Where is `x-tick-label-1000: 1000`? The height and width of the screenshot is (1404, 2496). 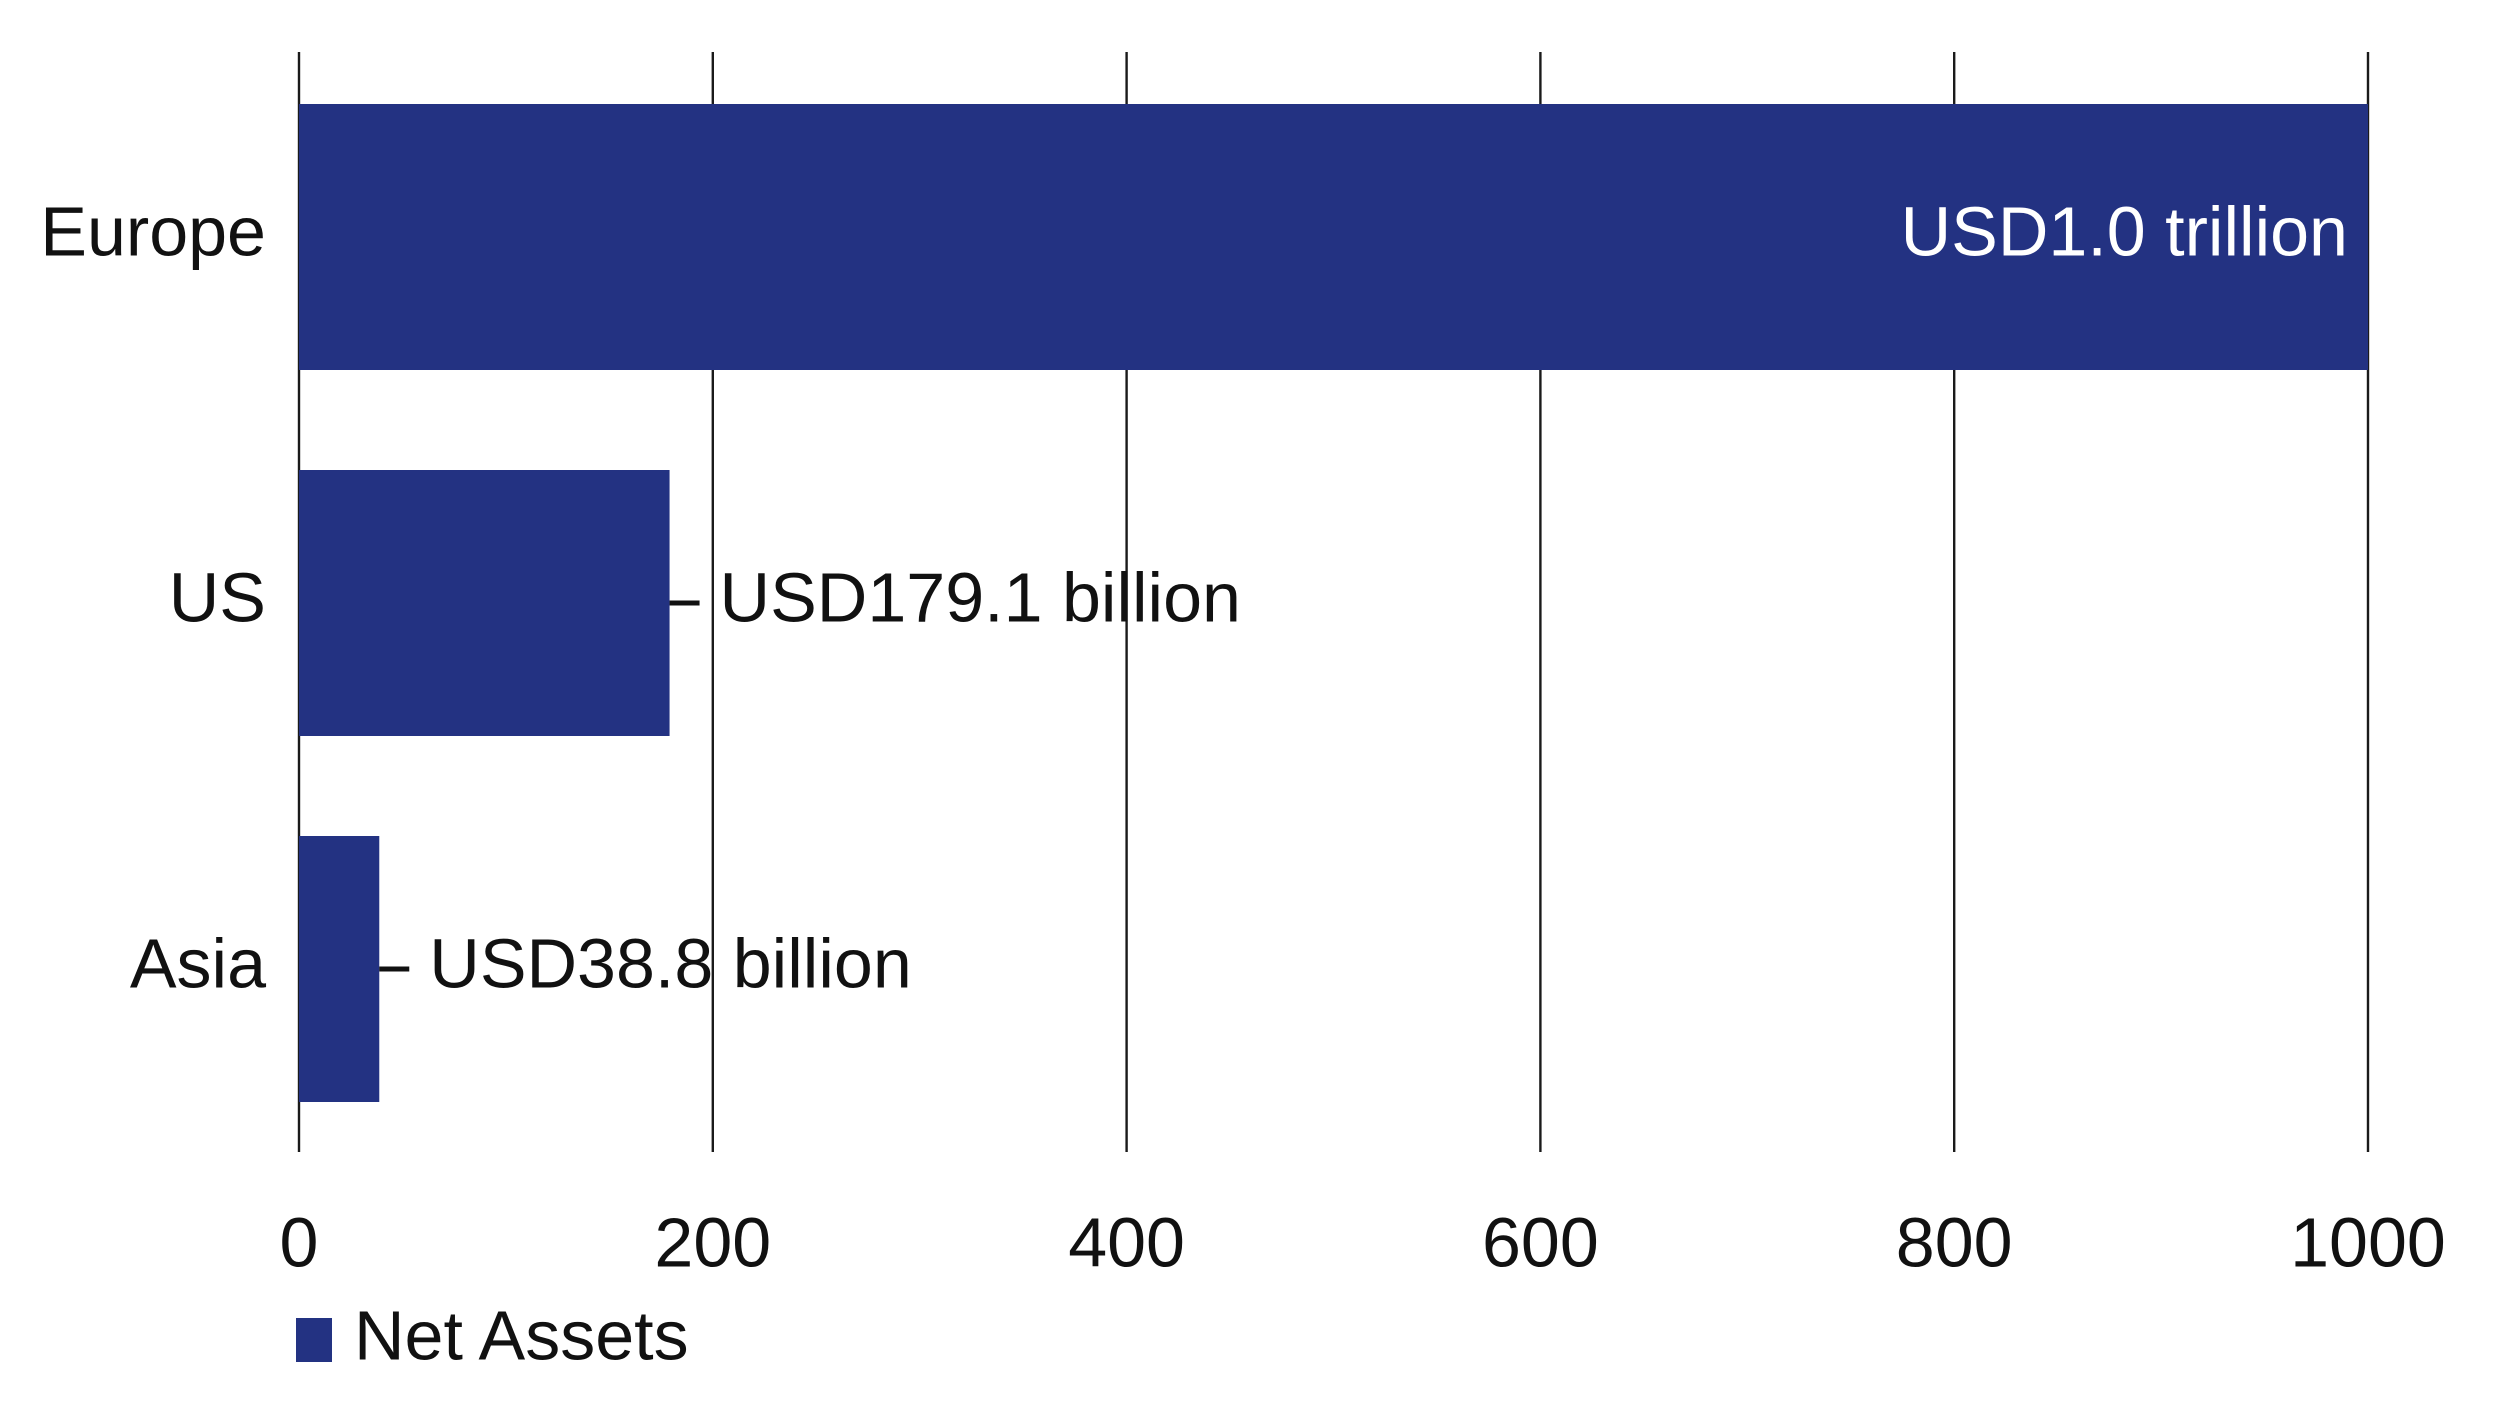
x-tick-label-1000: 1000 is located at coordinates (2368, 1242).